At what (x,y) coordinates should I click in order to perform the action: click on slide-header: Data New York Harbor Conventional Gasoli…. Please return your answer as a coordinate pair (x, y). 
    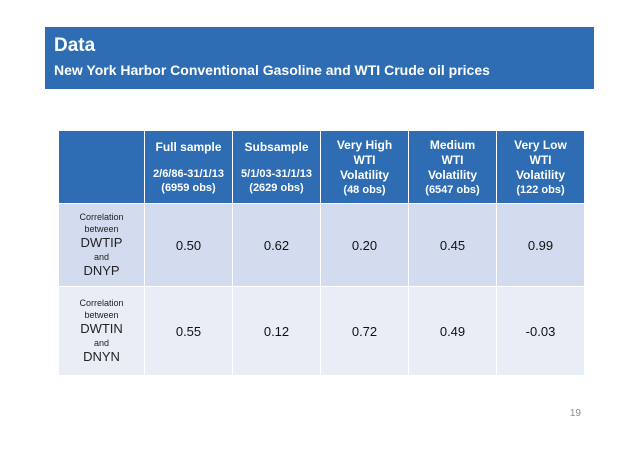
    Looking at the image, I should click on (319, 58).